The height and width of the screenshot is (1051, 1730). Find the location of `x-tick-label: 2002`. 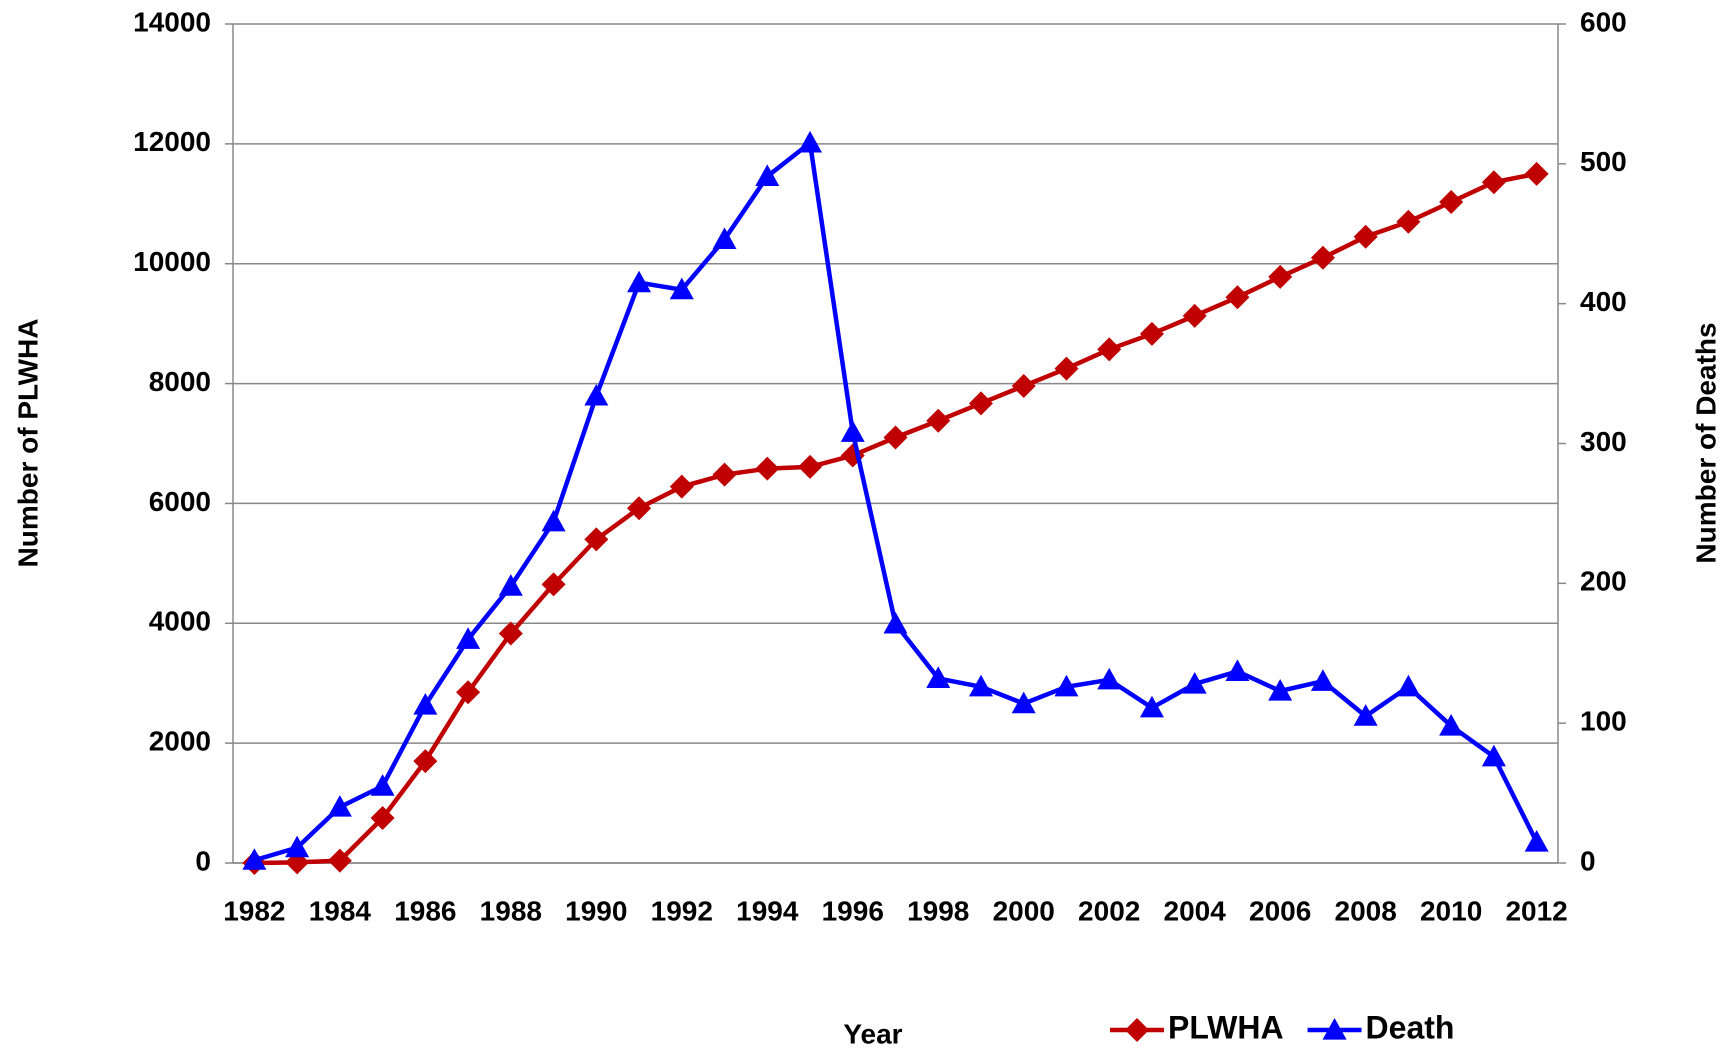

x-tick-label: 2002 is located at coordinates (1109, 910).